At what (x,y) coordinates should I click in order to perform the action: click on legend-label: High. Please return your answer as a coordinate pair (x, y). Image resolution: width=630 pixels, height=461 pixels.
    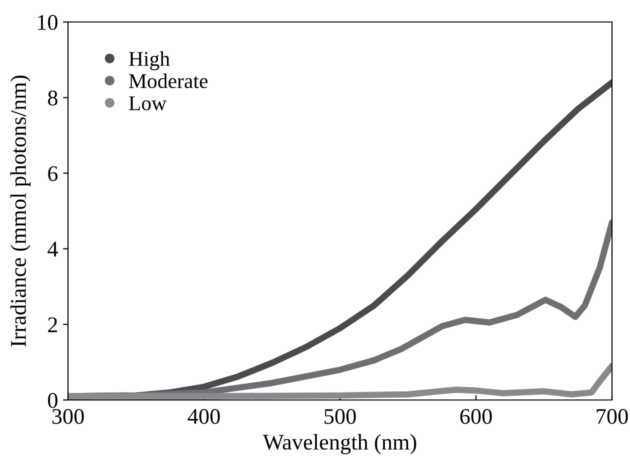
    Looking at the image, I should click on (149, 60).